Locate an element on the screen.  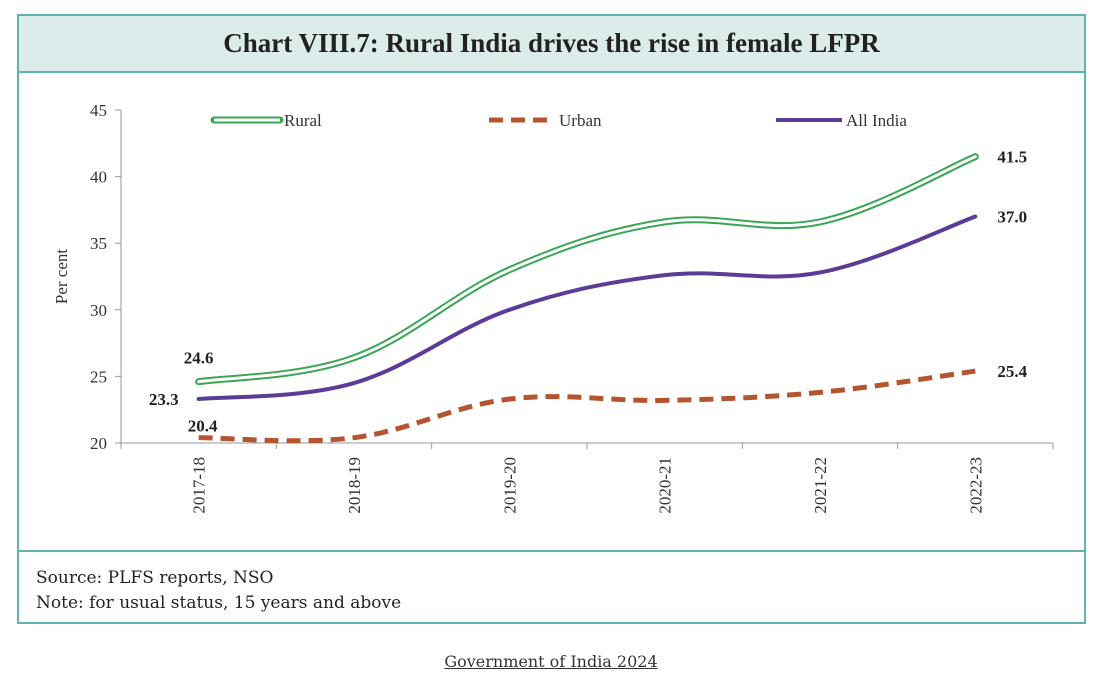
data-label-all-india-5: 37.0 is located at coordinates (1012, 217).